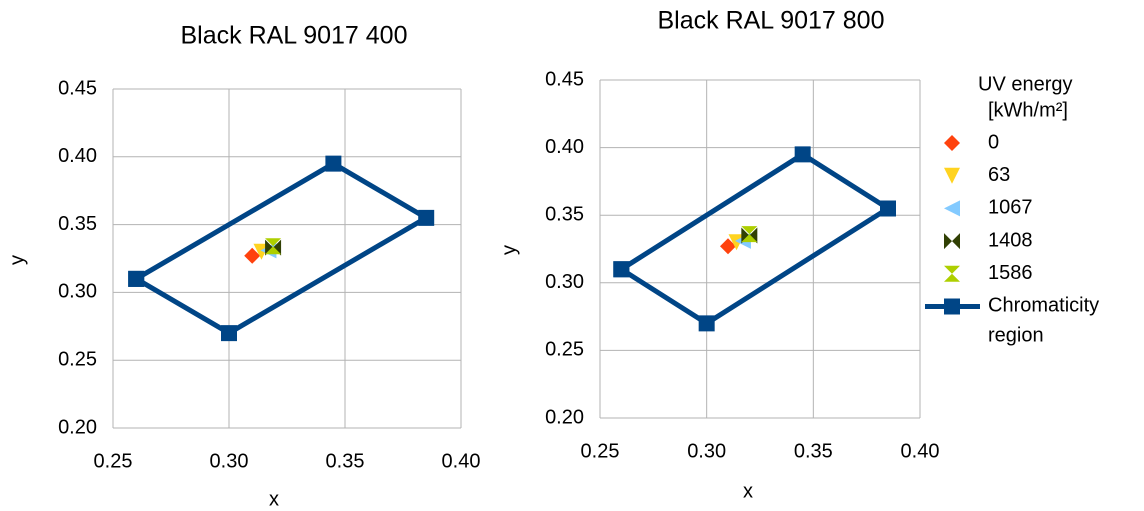 The width and height of the screenshot is (1144, 511). I want to click on legend-label: 1067, so click(1010, 208).